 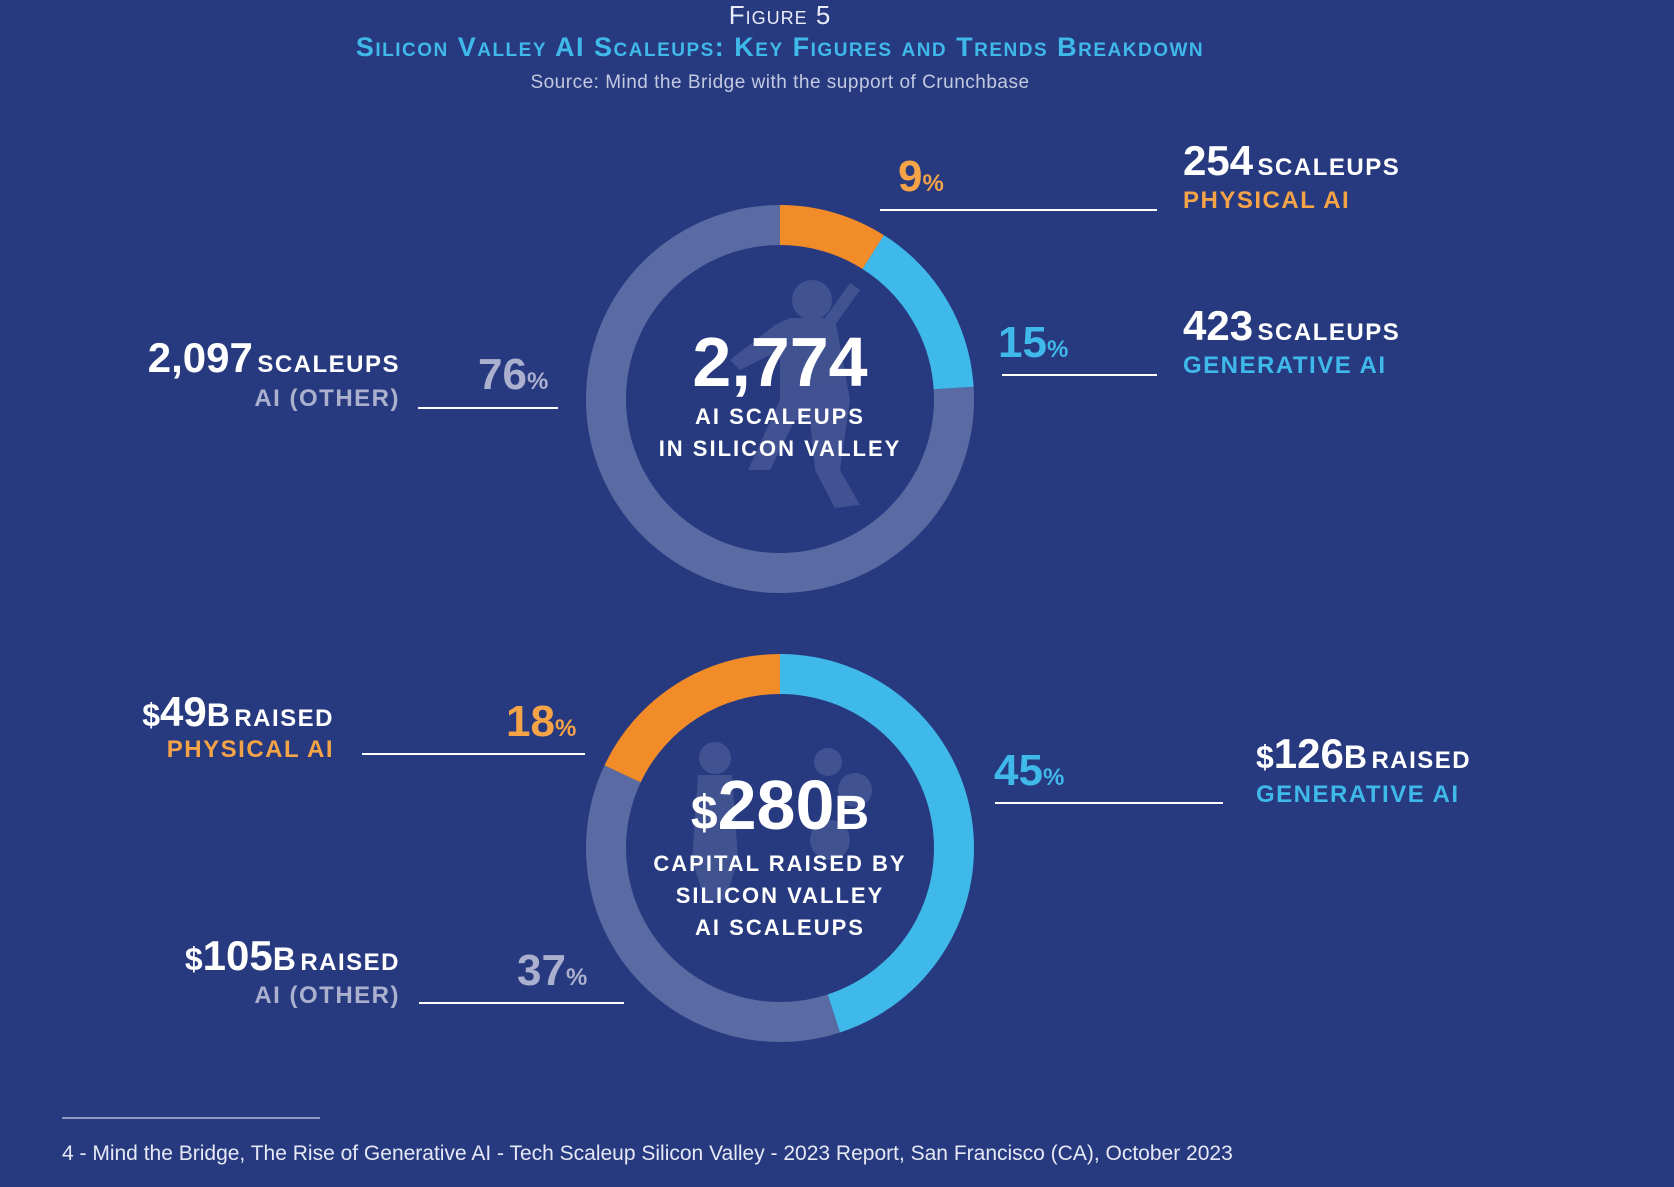 I want to click on chart1-category-generative: GENERATIVE AI, so click(x=1285, y=365).